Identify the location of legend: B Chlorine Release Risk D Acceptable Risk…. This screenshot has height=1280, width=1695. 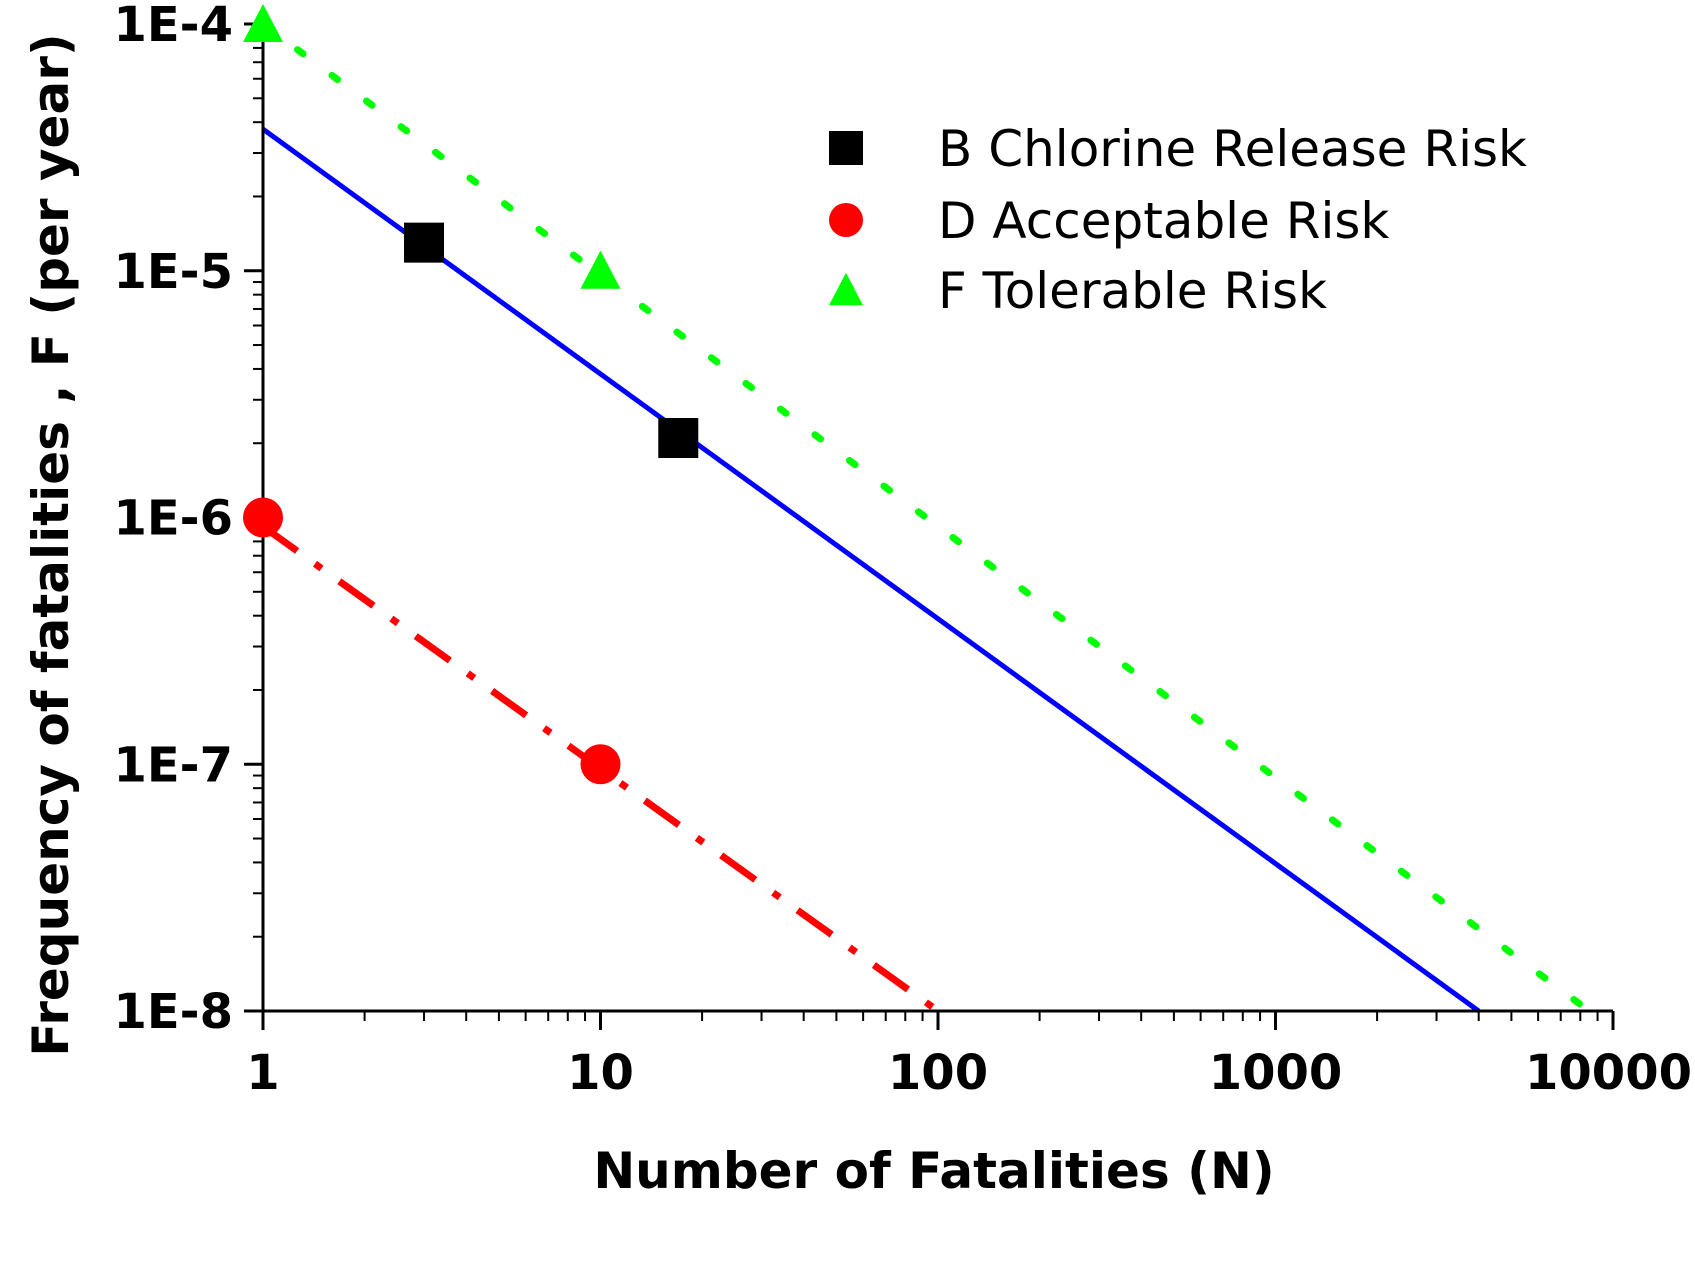
(1178, 220).